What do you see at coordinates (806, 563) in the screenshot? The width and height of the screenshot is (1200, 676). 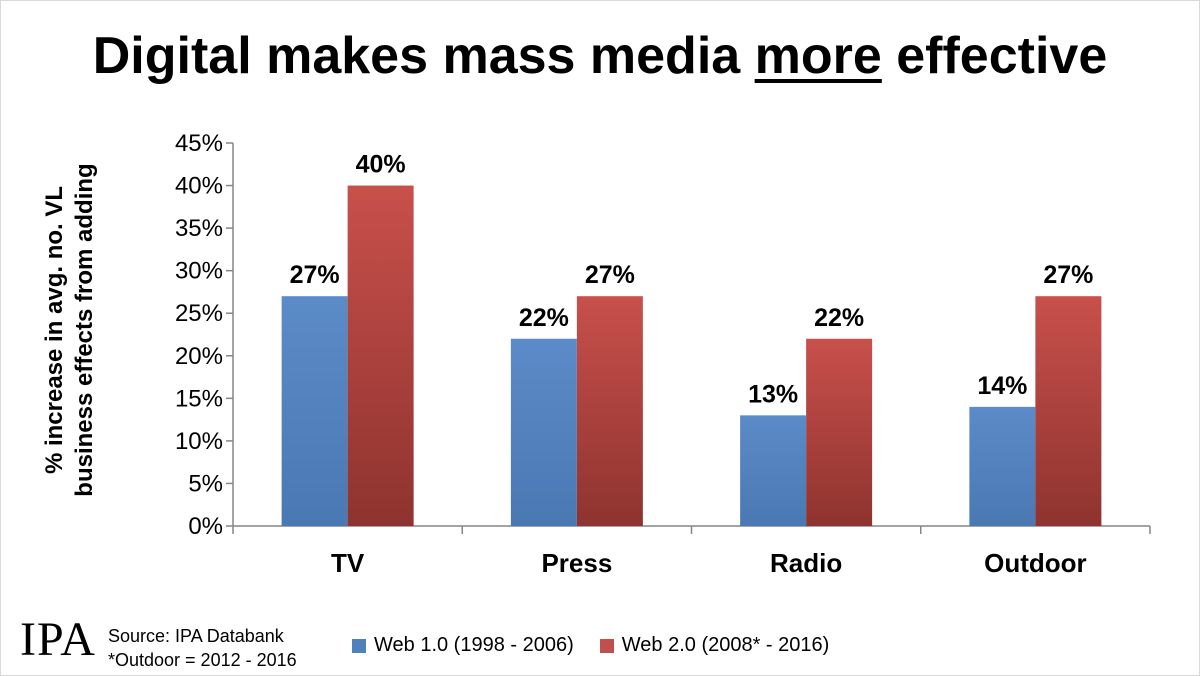 I see `x-category-label: Radio` at bounding box center [806, 563].